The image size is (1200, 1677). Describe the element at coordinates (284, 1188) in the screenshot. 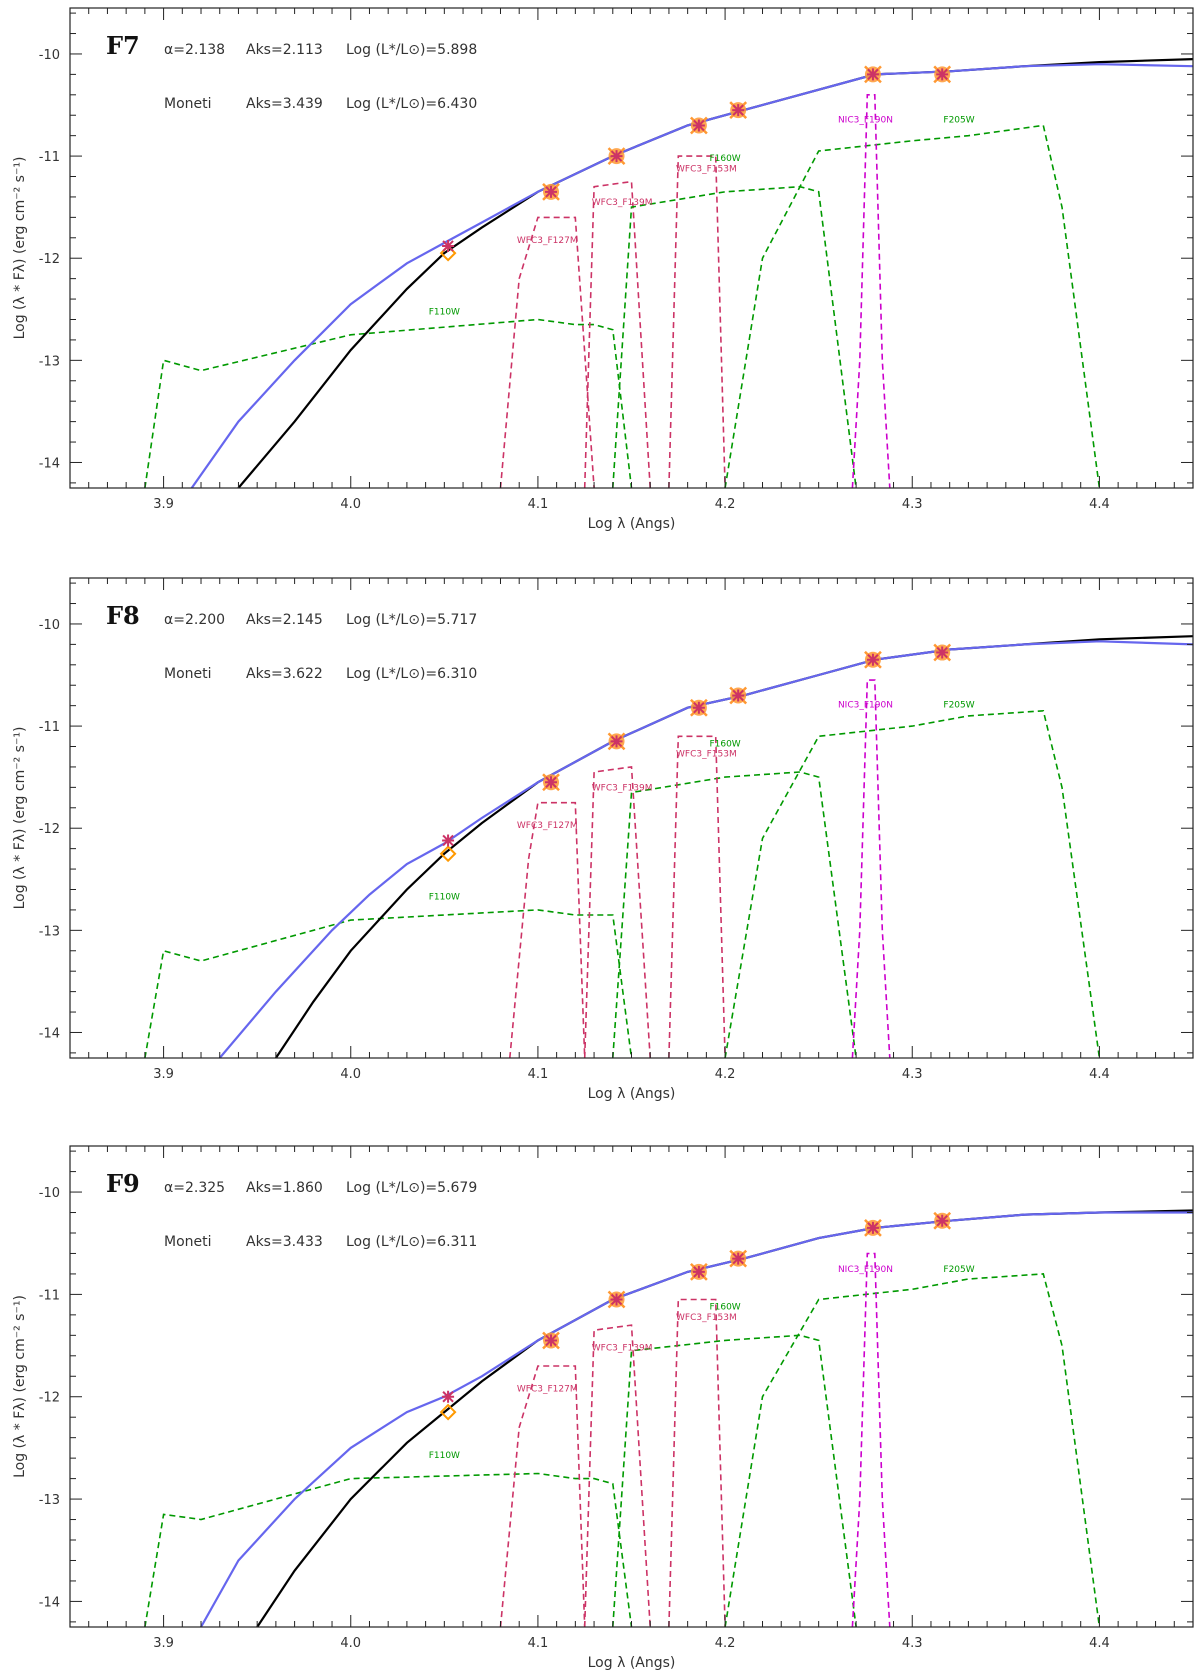

I see `aks-value: Aks=1.860` at that location.